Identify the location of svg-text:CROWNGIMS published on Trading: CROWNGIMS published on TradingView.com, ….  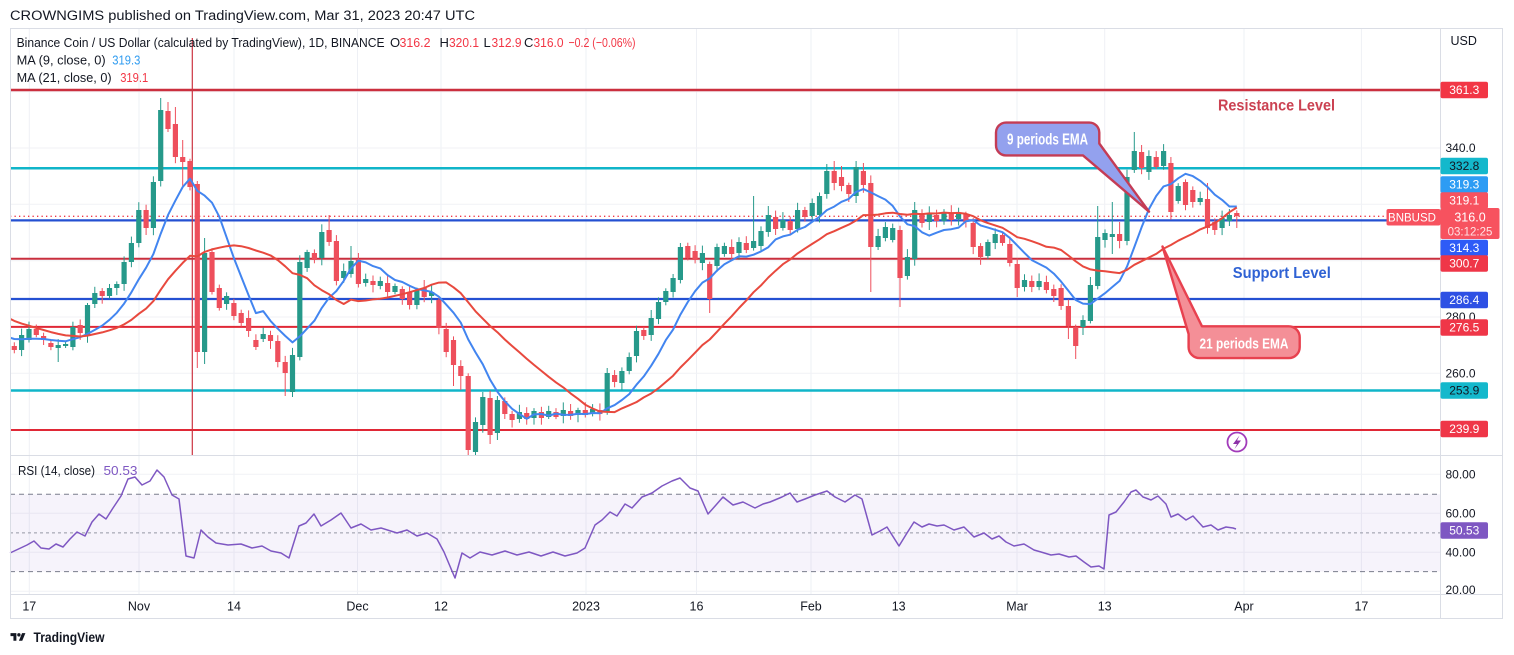
(242, 15).